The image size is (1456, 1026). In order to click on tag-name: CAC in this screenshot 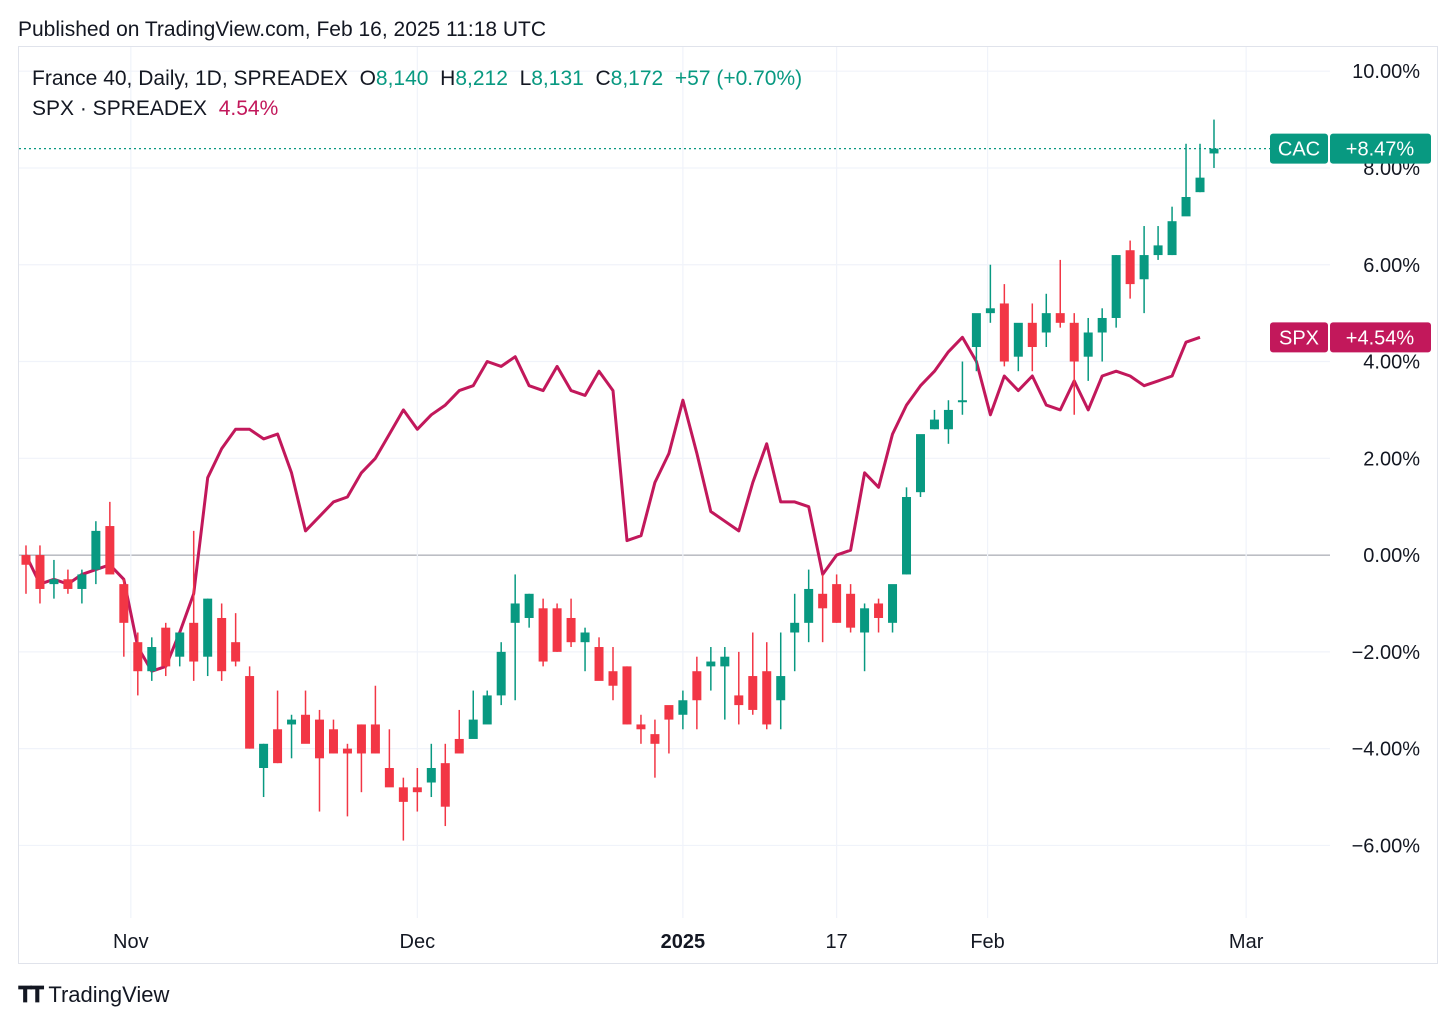, I will do `click(1299, 150)`.